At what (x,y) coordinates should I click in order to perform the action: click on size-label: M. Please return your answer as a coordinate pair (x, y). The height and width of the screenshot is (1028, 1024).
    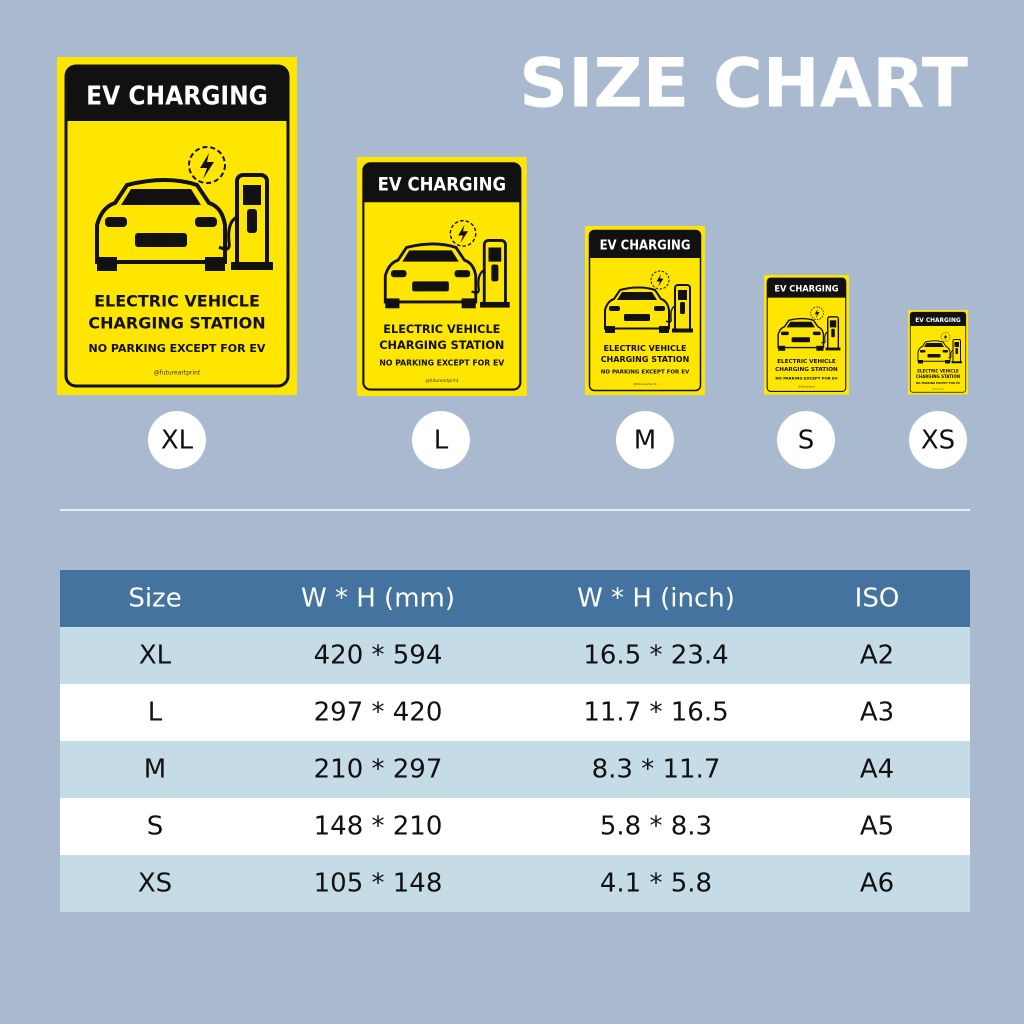
    Looking at the image, I should click on (645, 441).